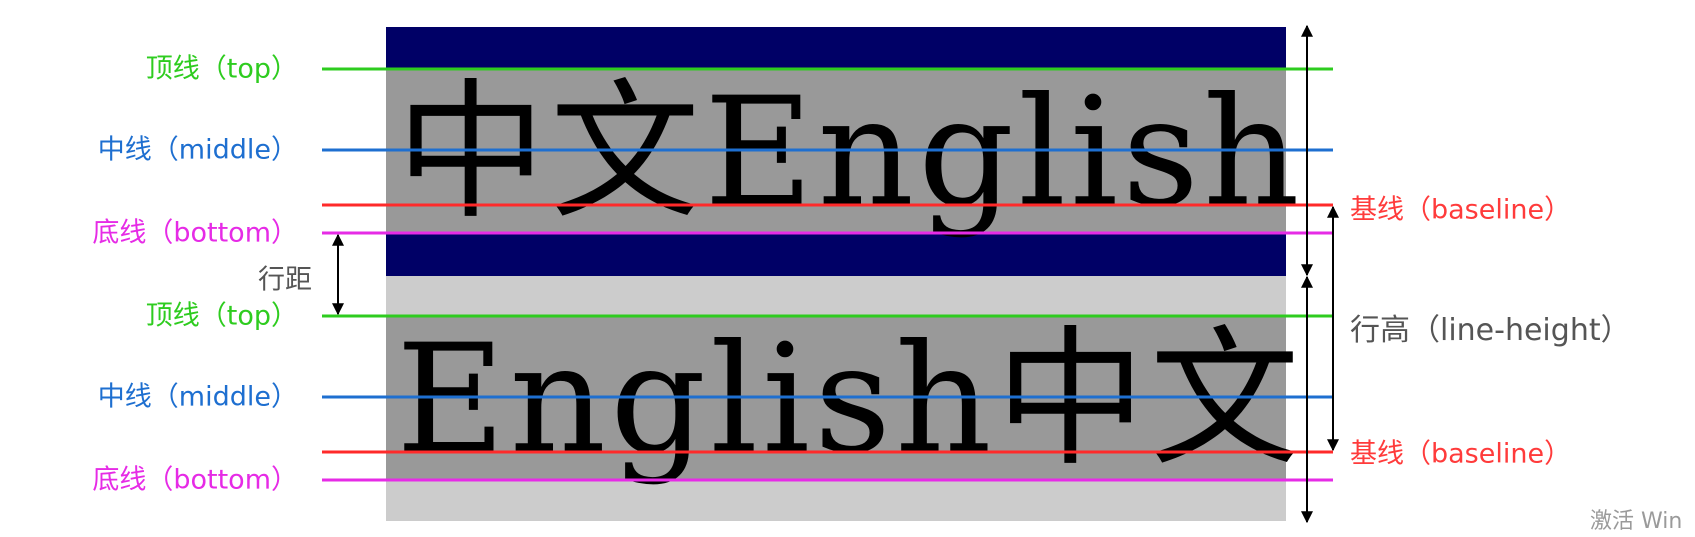 This screenshot has width=1695, height=537. Describe the element at coordinates (221, 316) in the screenshot. I see `line2-top-label: 顶线（top）` at that location.